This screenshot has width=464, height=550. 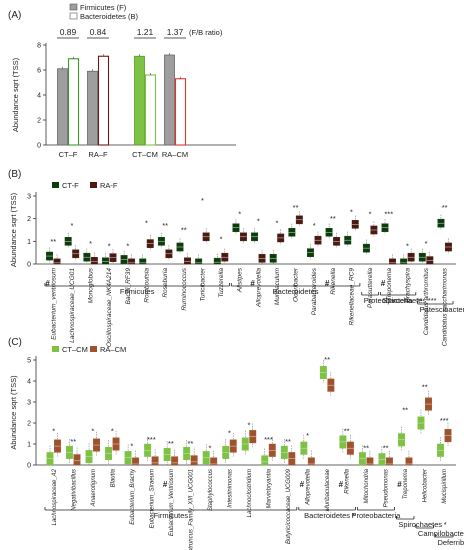 What do you see at coordinates (75, 349) in the screenshot?
I see `legend-label: CT–CM` at bounding box center [75, 349].